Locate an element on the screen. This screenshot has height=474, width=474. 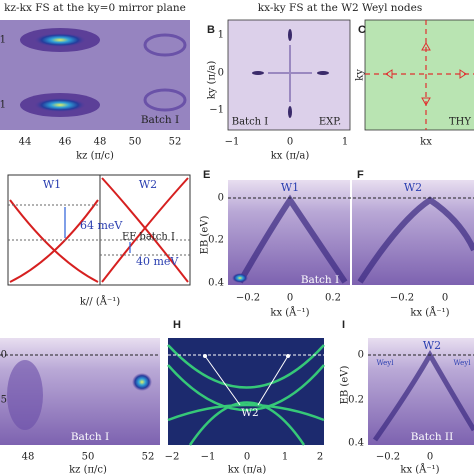
text: EXP. is located at coordinates (330, 122).